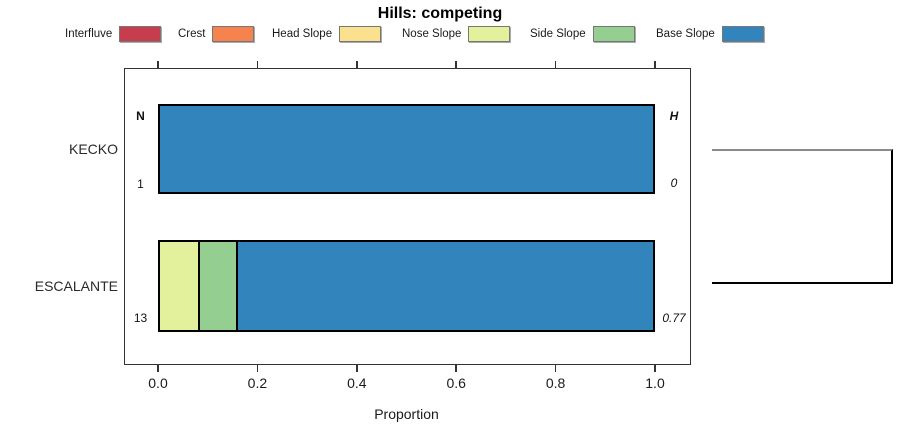 This screenshot has height=440, width=900. I want to click on legend-label: Crest, so click(192, 33).